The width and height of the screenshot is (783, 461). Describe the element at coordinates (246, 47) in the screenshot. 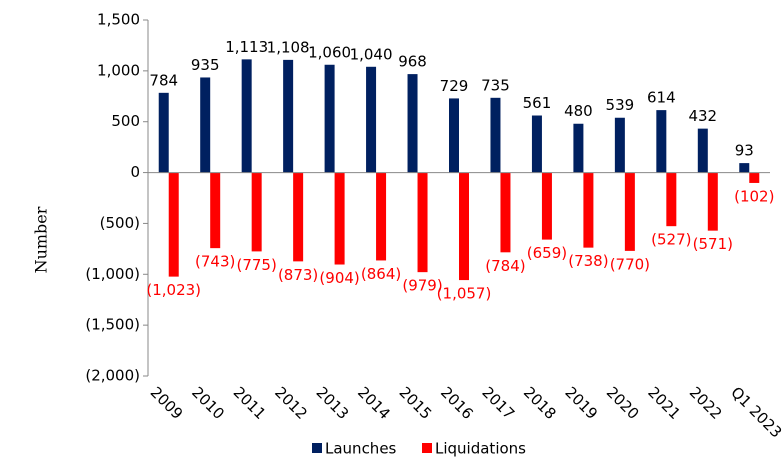

I see `value-label: 1,113` at that location.